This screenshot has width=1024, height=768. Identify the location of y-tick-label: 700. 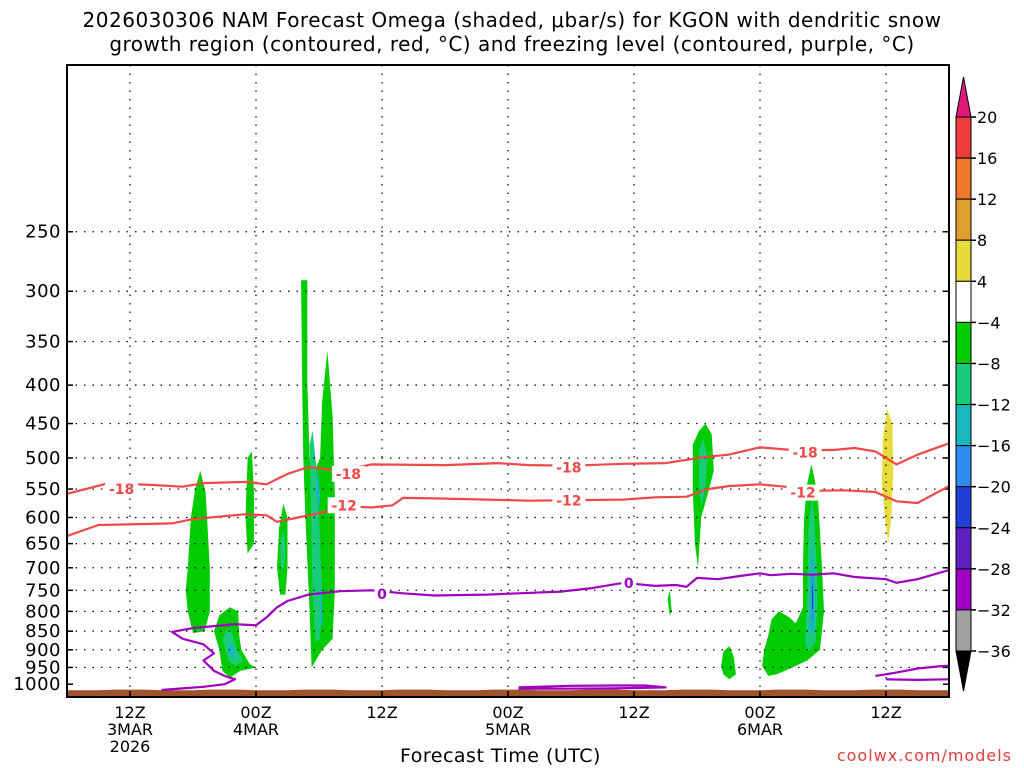
(43, 568).